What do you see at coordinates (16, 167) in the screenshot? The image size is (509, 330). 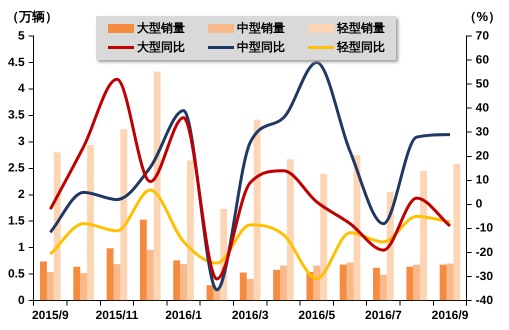 I see `y-tick-label: 2.5` at bounding box center [16, 167].